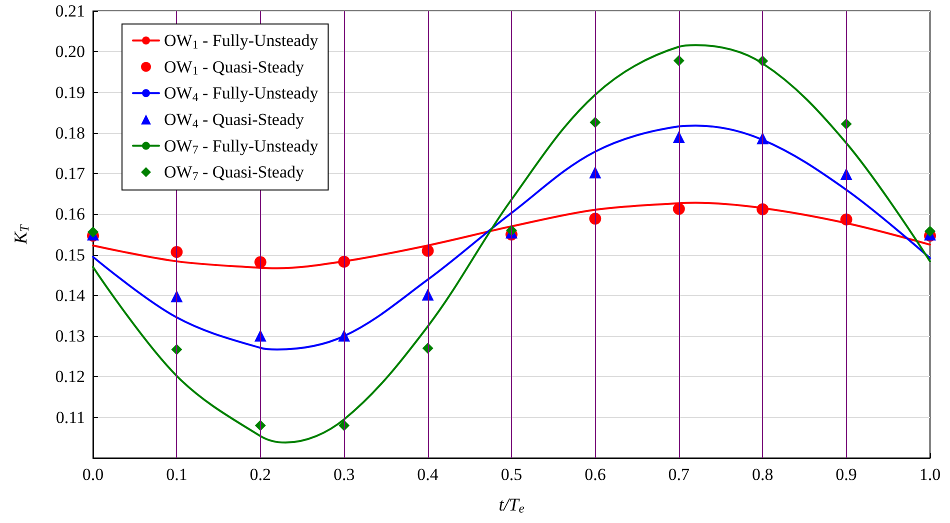 The image size is (950, 523). Describe the element at coordinates (679, 474) in the screenshot. I see `x-tick-label: 0.7` at that location.